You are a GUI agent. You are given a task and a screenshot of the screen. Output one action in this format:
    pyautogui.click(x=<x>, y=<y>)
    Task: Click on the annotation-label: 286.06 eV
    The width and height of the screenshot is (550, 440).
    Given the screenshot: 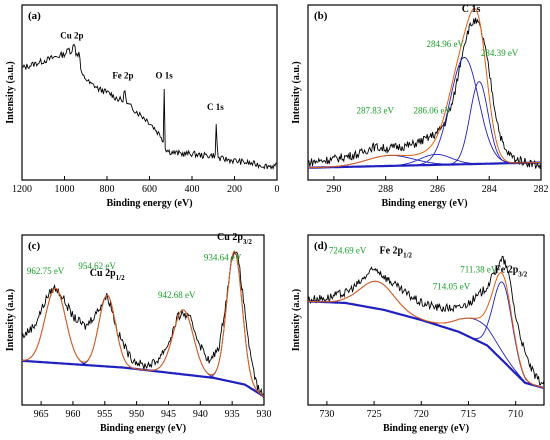 What is the action you would take?
    pyautogui.click(x=433, y=111)
    